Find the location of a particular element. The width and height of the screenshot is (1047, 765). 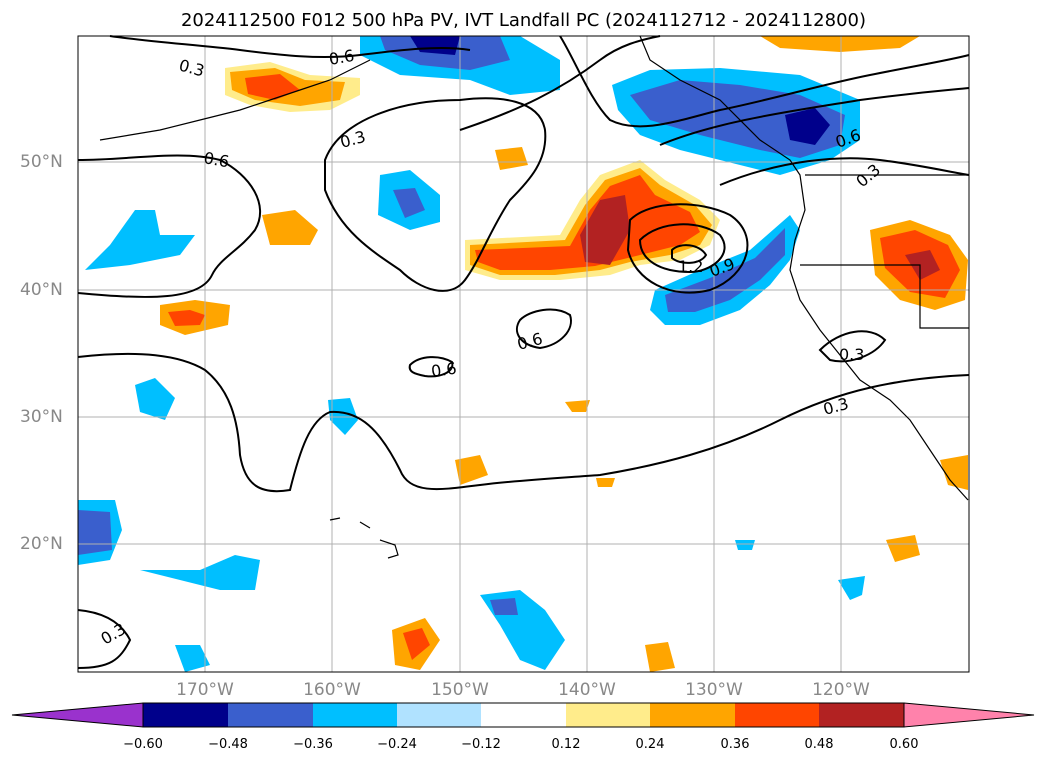

colorbar-tick: 0.60 is located at coordinates (904, 744).